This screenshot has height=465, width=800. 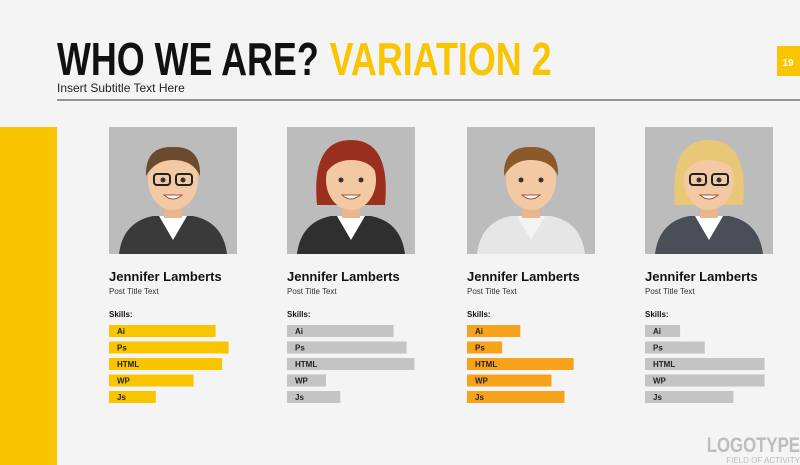 What do you see at coordinates (121, 88) in the screenshot?
I see `subtitle: Insert Subtitle Text Here` at bounding box center [121, 88].